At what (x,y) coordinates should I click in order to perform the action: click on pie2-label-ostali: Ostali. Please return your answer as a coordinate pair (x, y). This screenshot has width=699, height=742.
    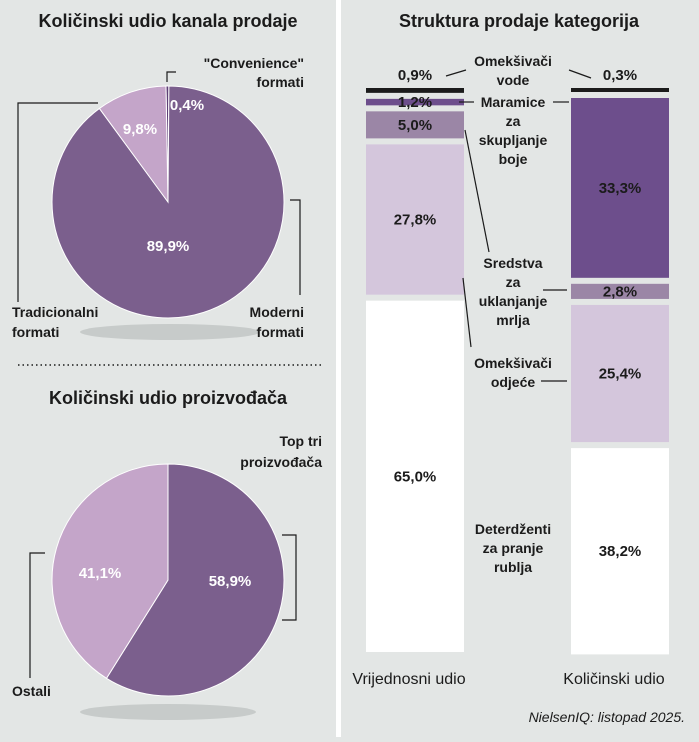
    Looking at the image, I should click on (31, 691).